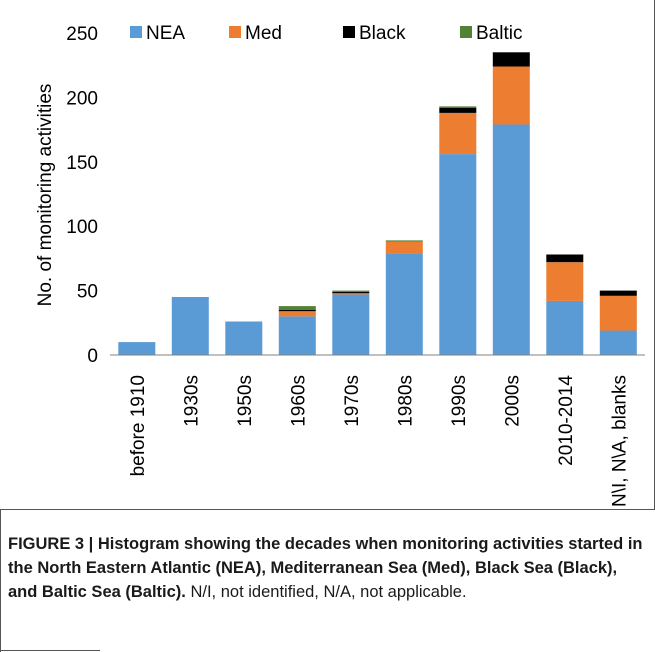 This screenshot has height=652, width=655. Describe the element at coordinates (87, 292) in the screenshot. I see `y-tick-label: 50` at that location.